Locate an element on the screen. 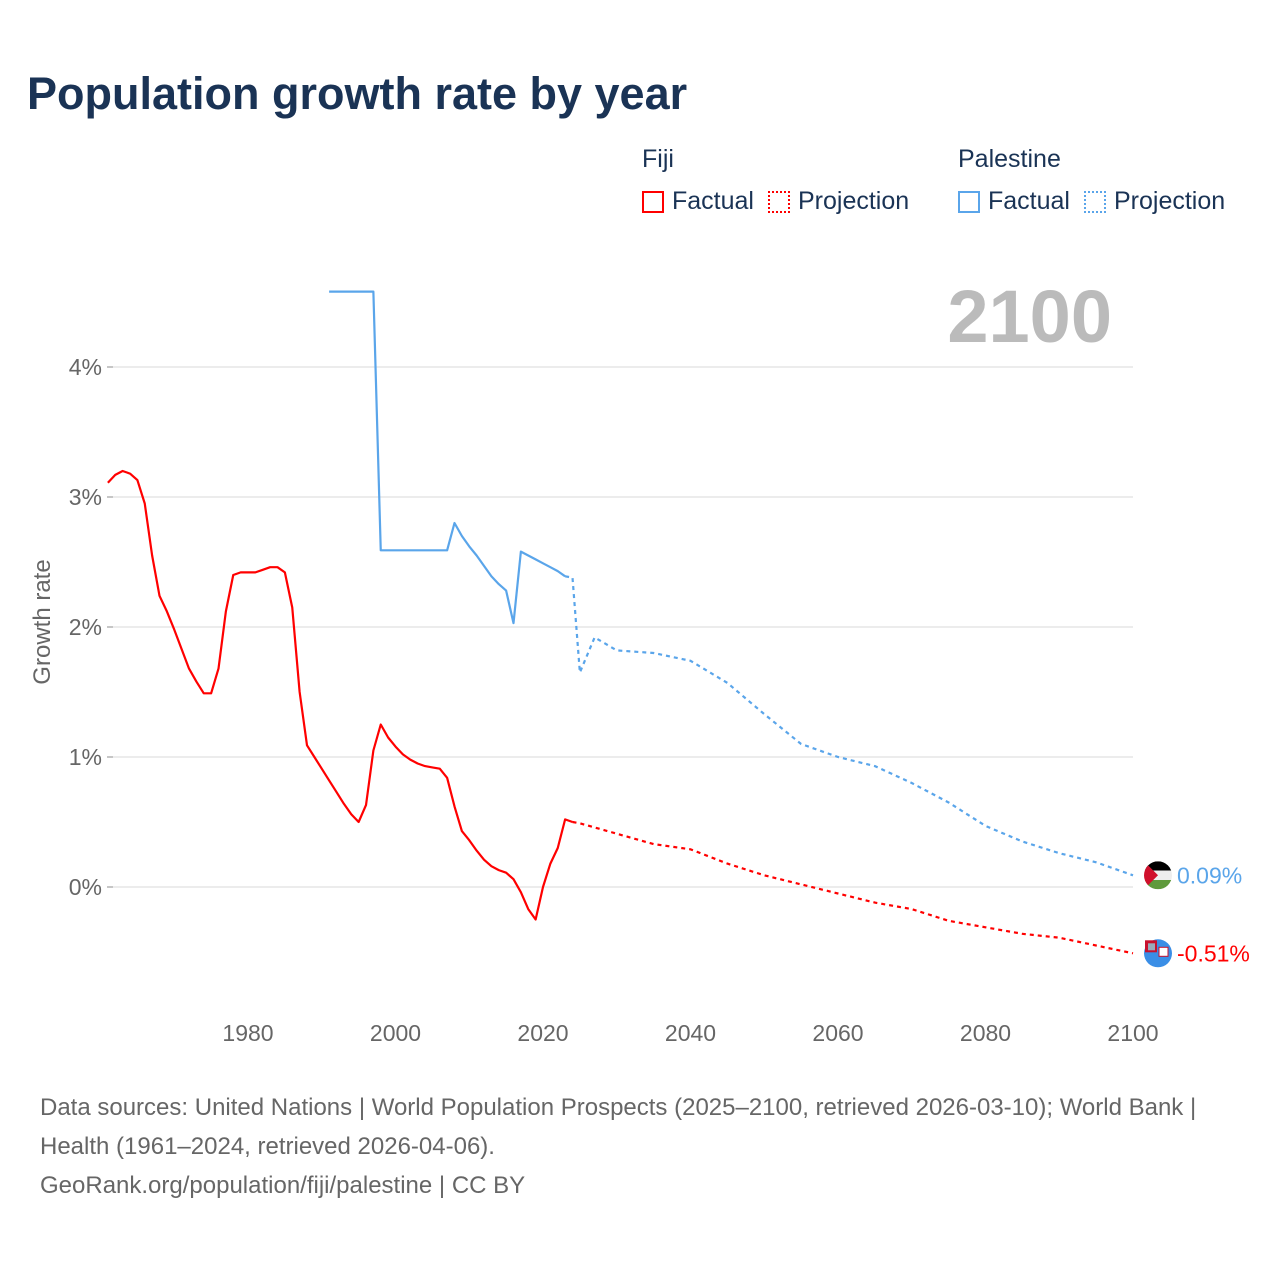 Image resolution: width=1280 pixels, height=1280 pixels. x-tick-label: 2060 is located at coordinates (837, 1033).